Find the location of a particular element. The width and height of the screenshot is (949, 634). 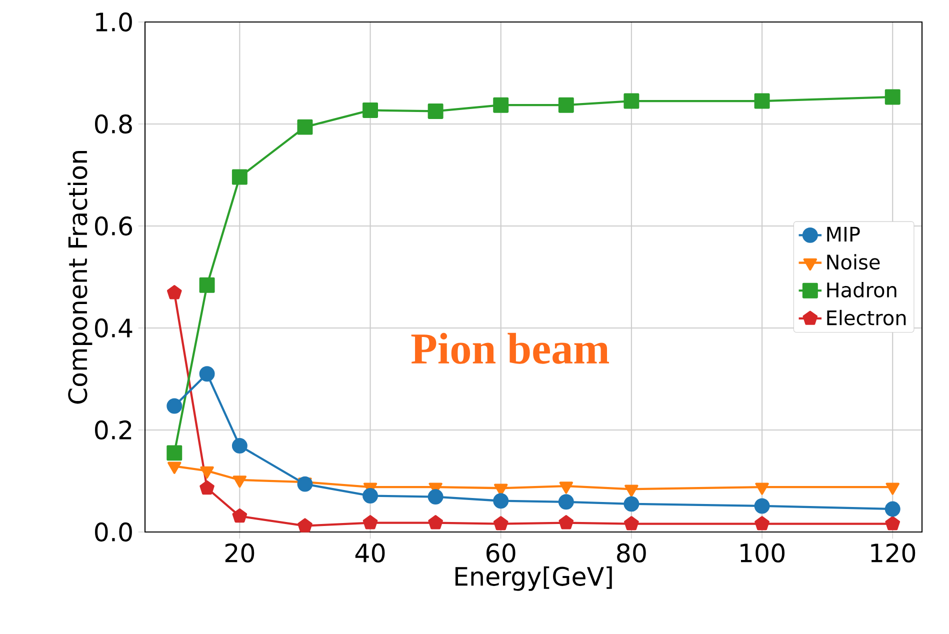

y-tick-label: 1.0 is located at coordinates (114, 22).